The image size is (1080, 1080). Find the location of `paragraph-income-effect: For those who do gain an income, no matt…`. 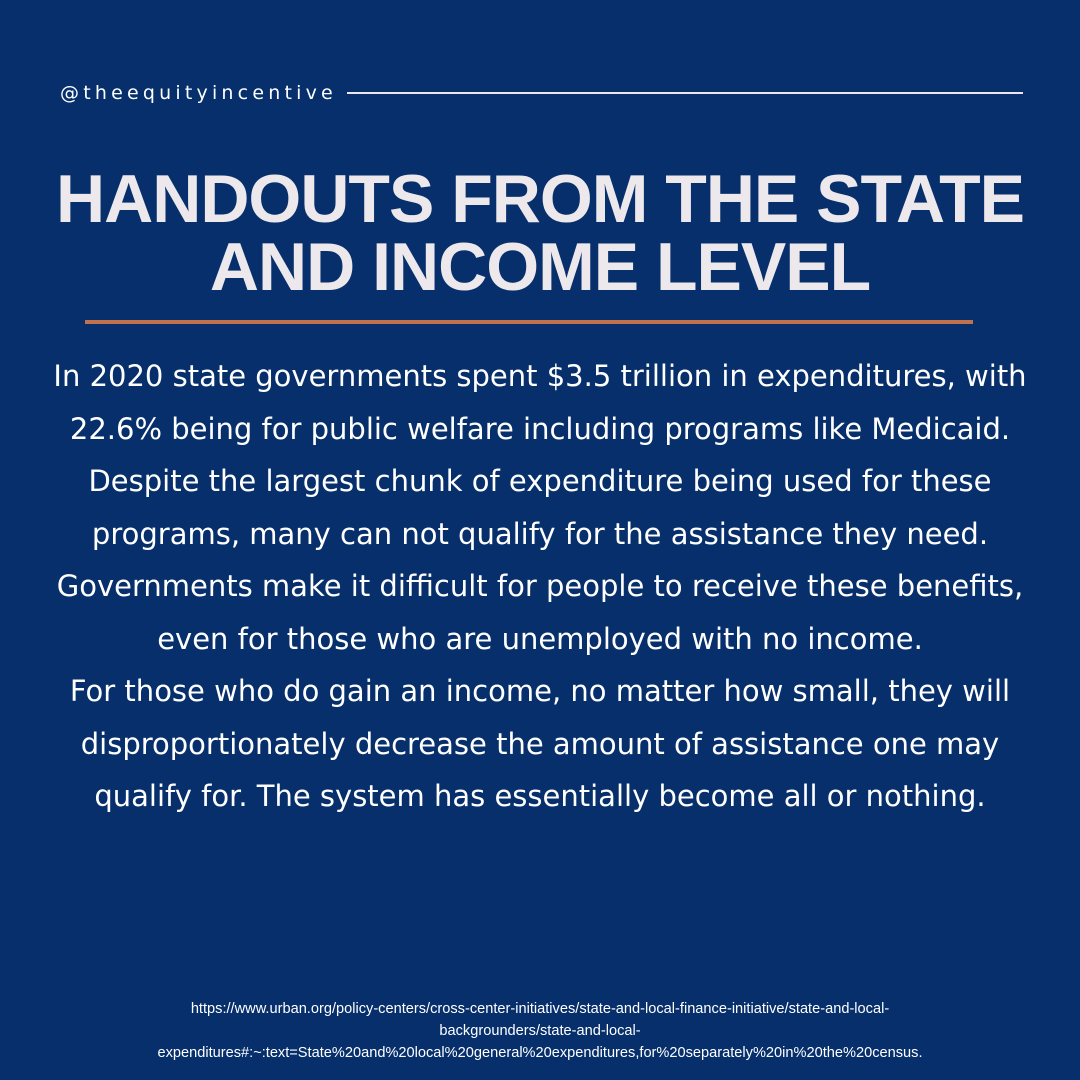

paragraph-income-effect: For those who do gain an income, no matt… is located at coordinates (540, 743).